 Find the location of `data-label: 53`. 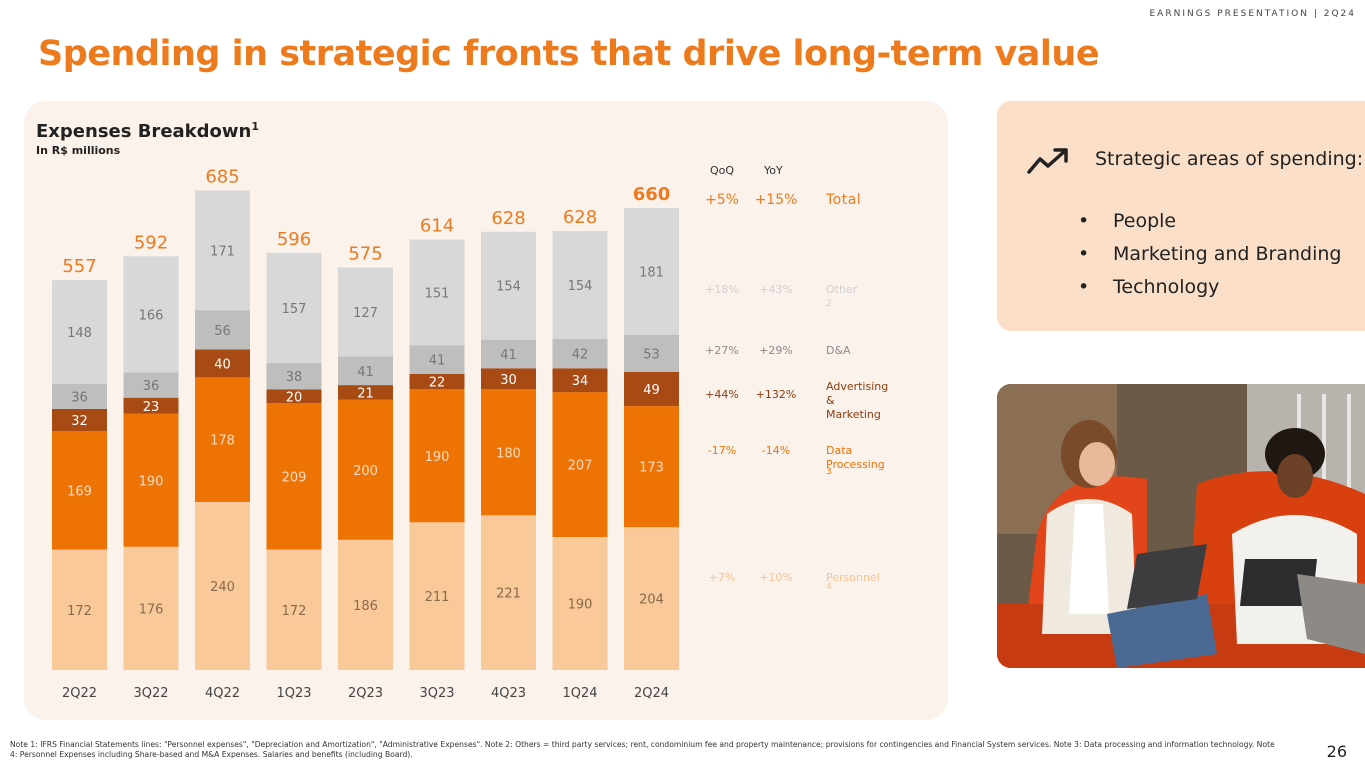

data-label: 53 is located at coordinates (651, 354).